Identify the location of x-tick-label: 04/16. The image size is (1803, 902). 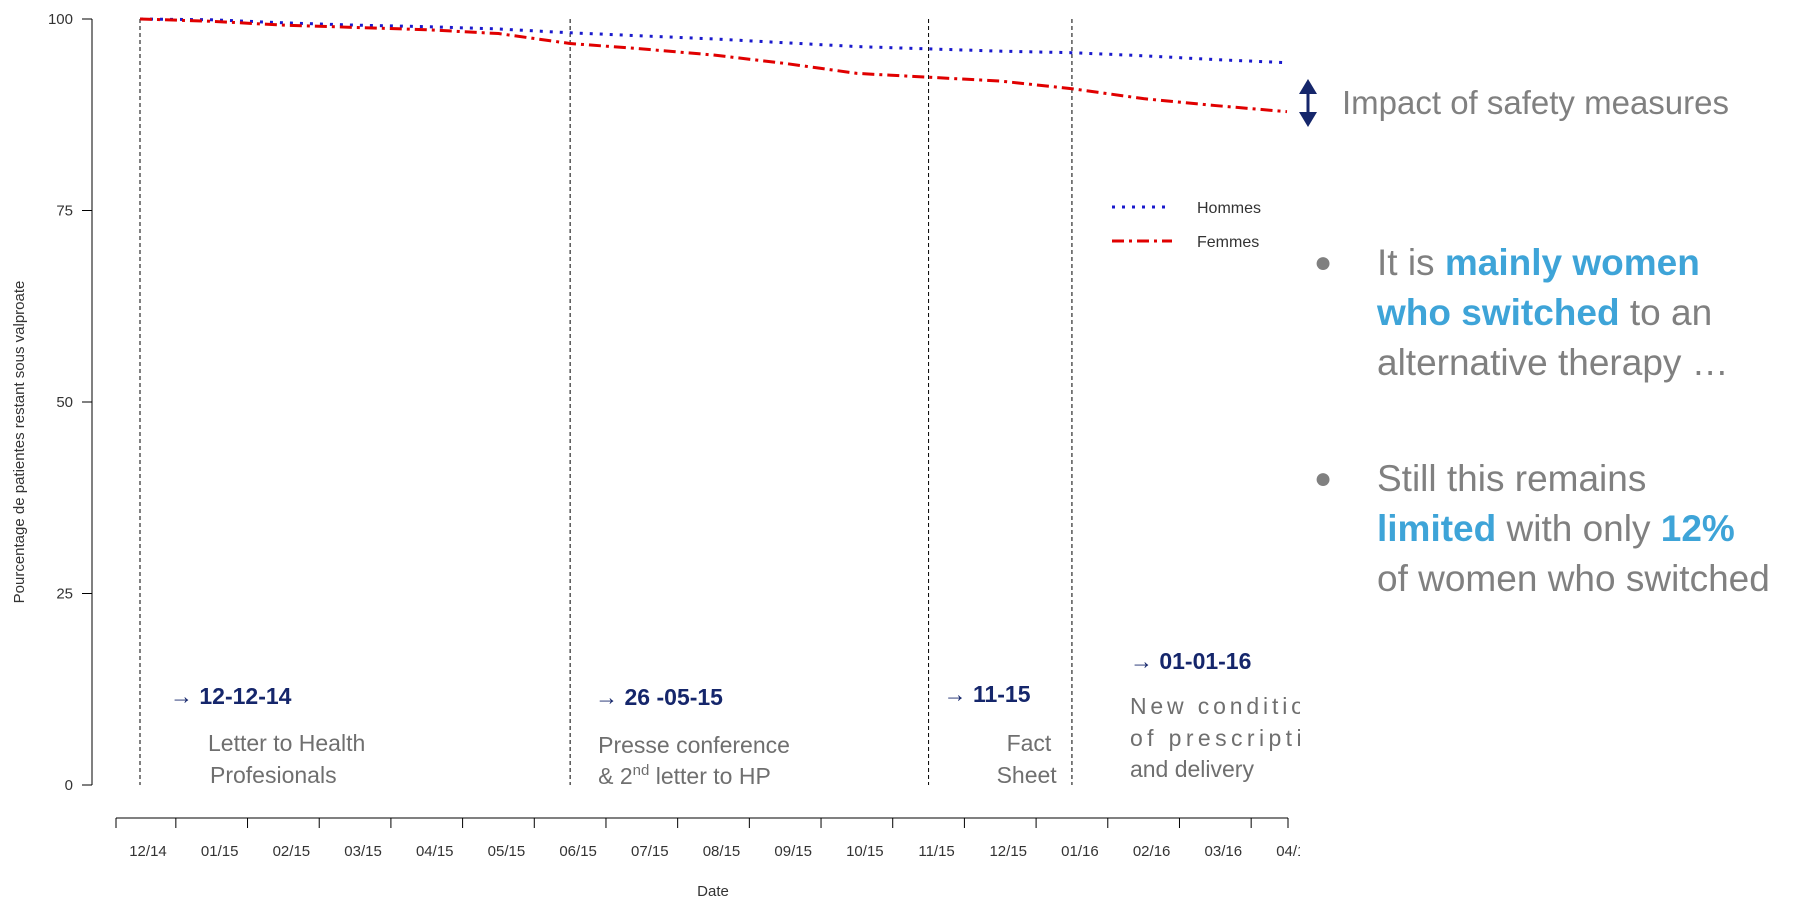
(1288, 851).